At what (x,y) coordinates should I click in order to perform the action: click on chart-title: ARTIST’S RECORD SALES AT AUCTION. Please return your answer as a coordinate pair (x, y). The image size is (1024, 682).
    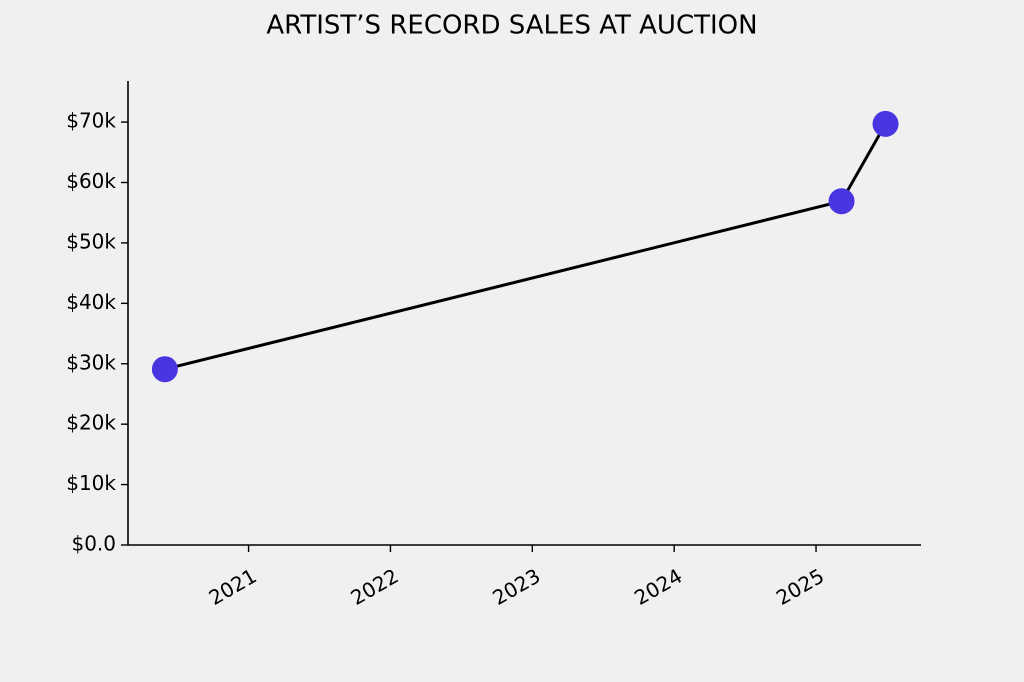
    Looking at the image, I should click on (511, 26).